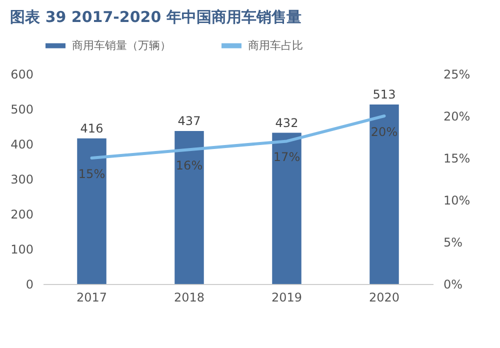  Describe the element at coordinates (384, 297) in the screenshot. I see `x-tick-label: 2020` at that location.